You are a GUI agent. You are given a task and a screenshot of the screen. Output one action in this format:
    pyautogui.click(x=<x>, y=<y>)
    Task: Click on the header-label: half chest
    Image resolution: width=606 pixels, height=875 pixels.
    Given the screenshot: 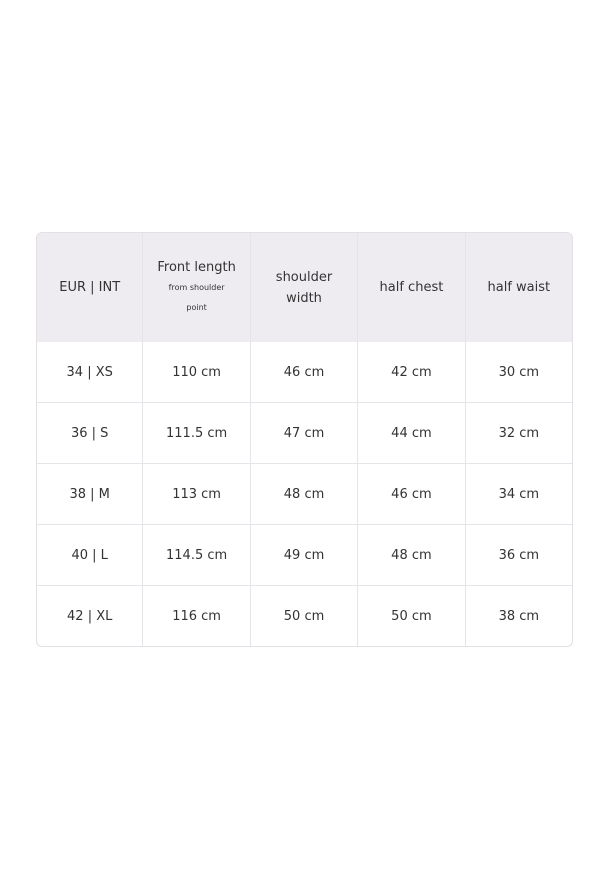 What is the action you would take?
    pyautogui.click(x=411, y=287)
    